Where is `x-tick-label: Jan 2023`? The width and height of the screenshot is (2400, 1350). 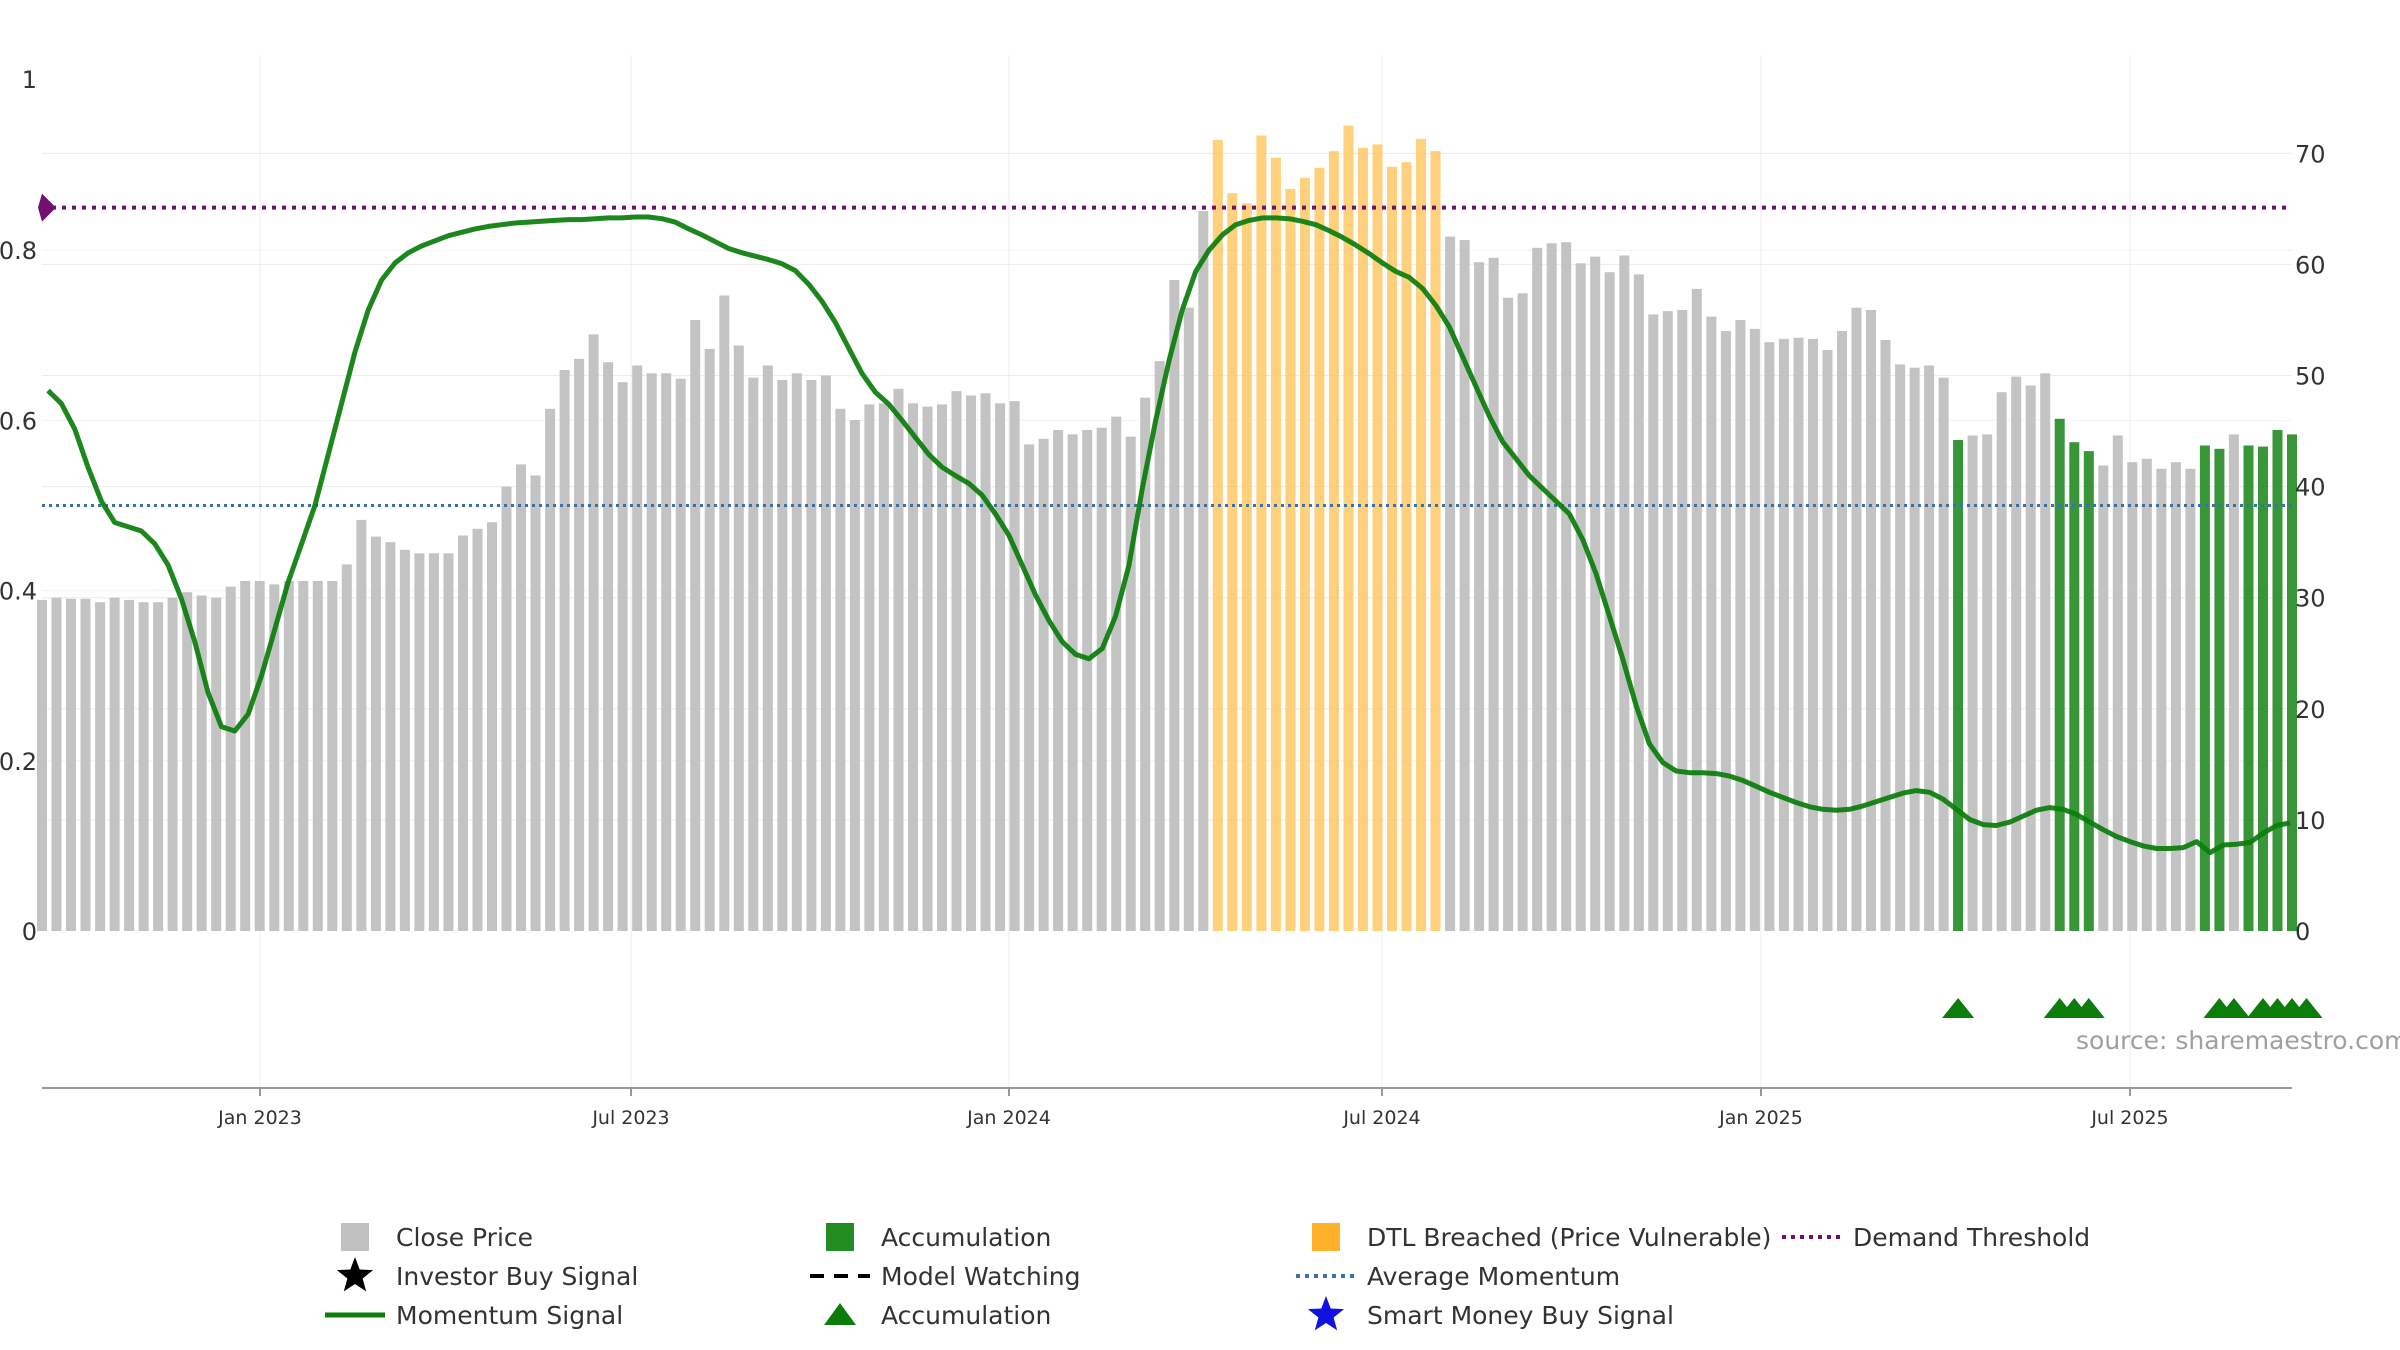 x-tick-label: Jan 2023 is located at coordinates (259, 1118).